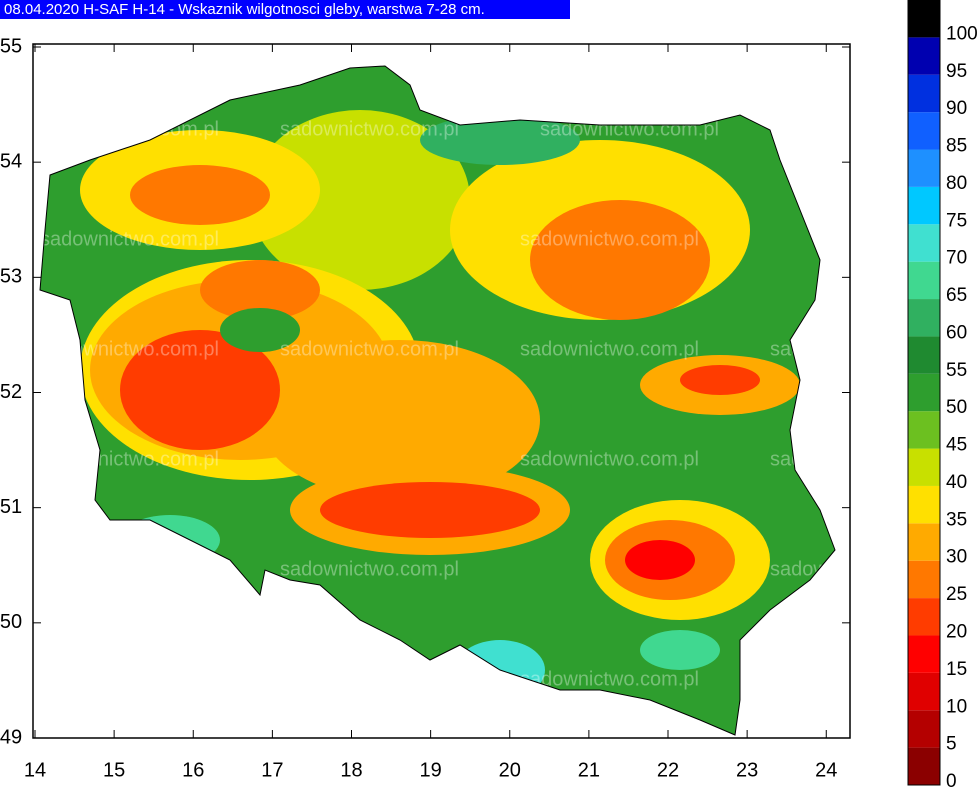  Describe the element at coordinates (589, 770) in the screenshot. I see `x-tick-label: 21` at that location.